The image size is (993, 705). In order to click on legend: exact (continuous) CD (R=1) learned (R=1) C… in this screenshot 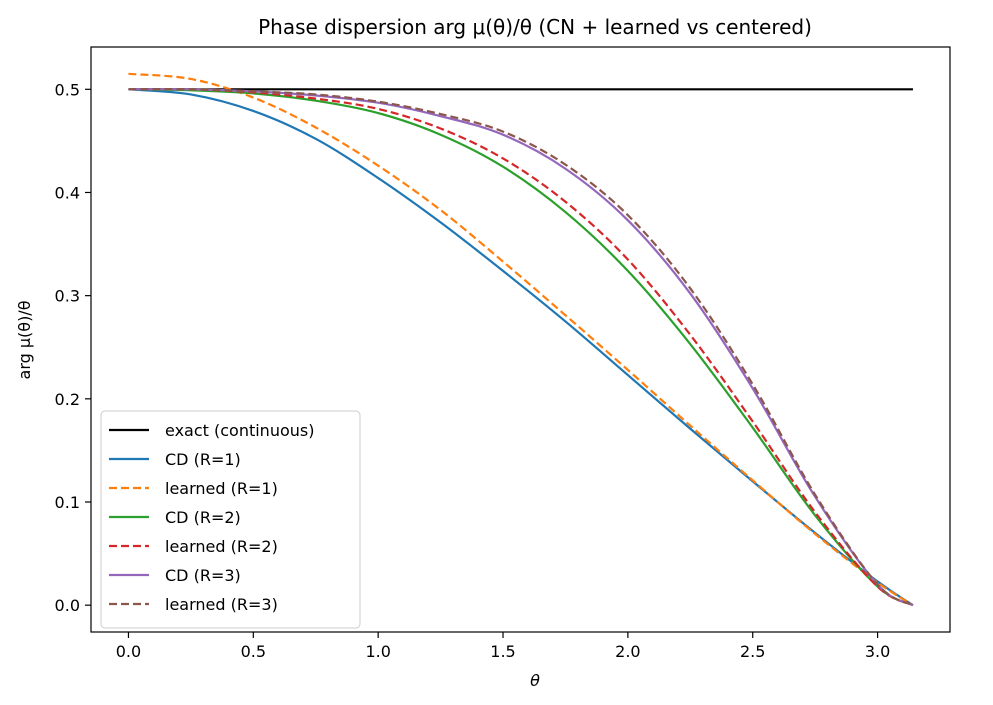, I will do `click(230, 519)`.